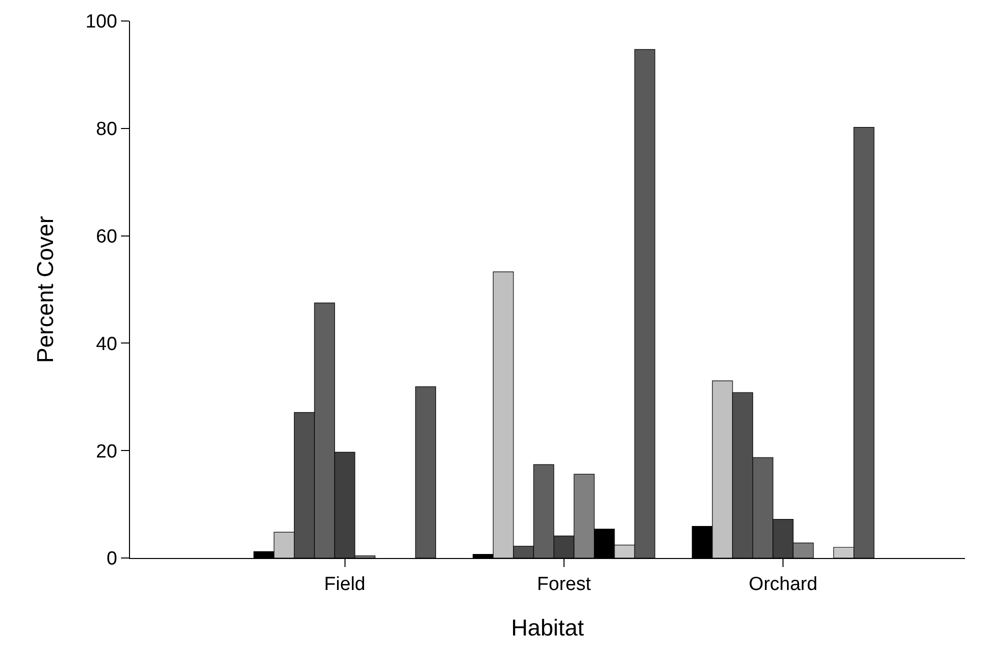 This screenshot has width=995, height=663. I want to click on y-tick-label: 80, so click(107, 129).